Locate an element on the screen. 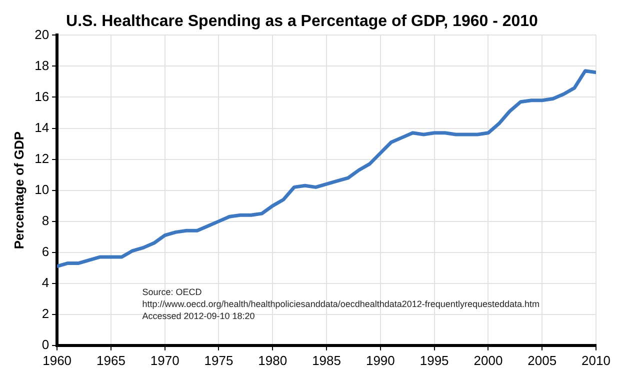  x-tick-label: 2000 is located at coordinates (488, 360).